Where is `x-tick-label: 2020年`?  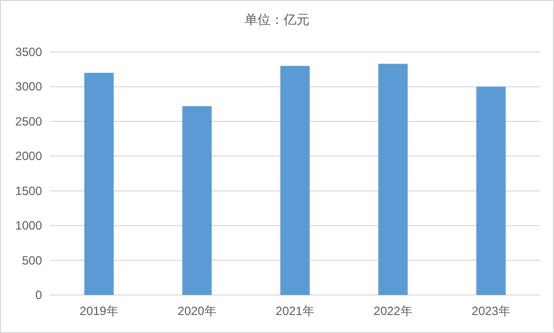
x-tick-label: 2020年 is located at coordinates (197, 311).